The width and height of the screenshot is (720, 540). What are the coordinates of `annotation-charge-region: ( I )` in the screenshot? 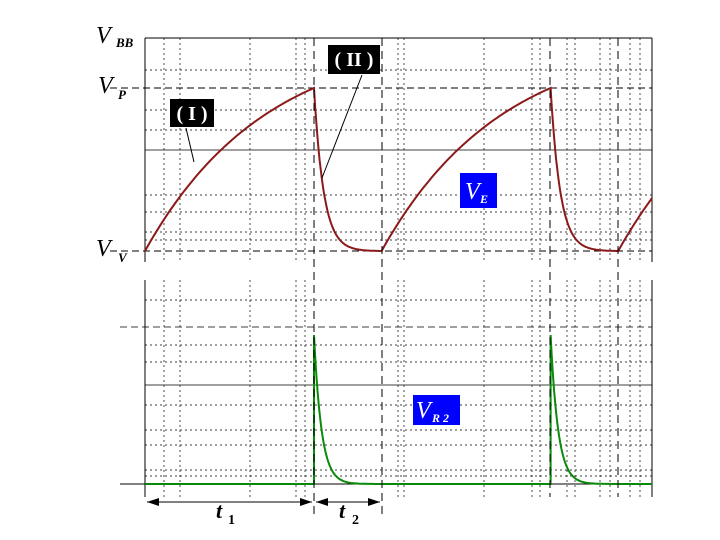 It's located at (192, 131).